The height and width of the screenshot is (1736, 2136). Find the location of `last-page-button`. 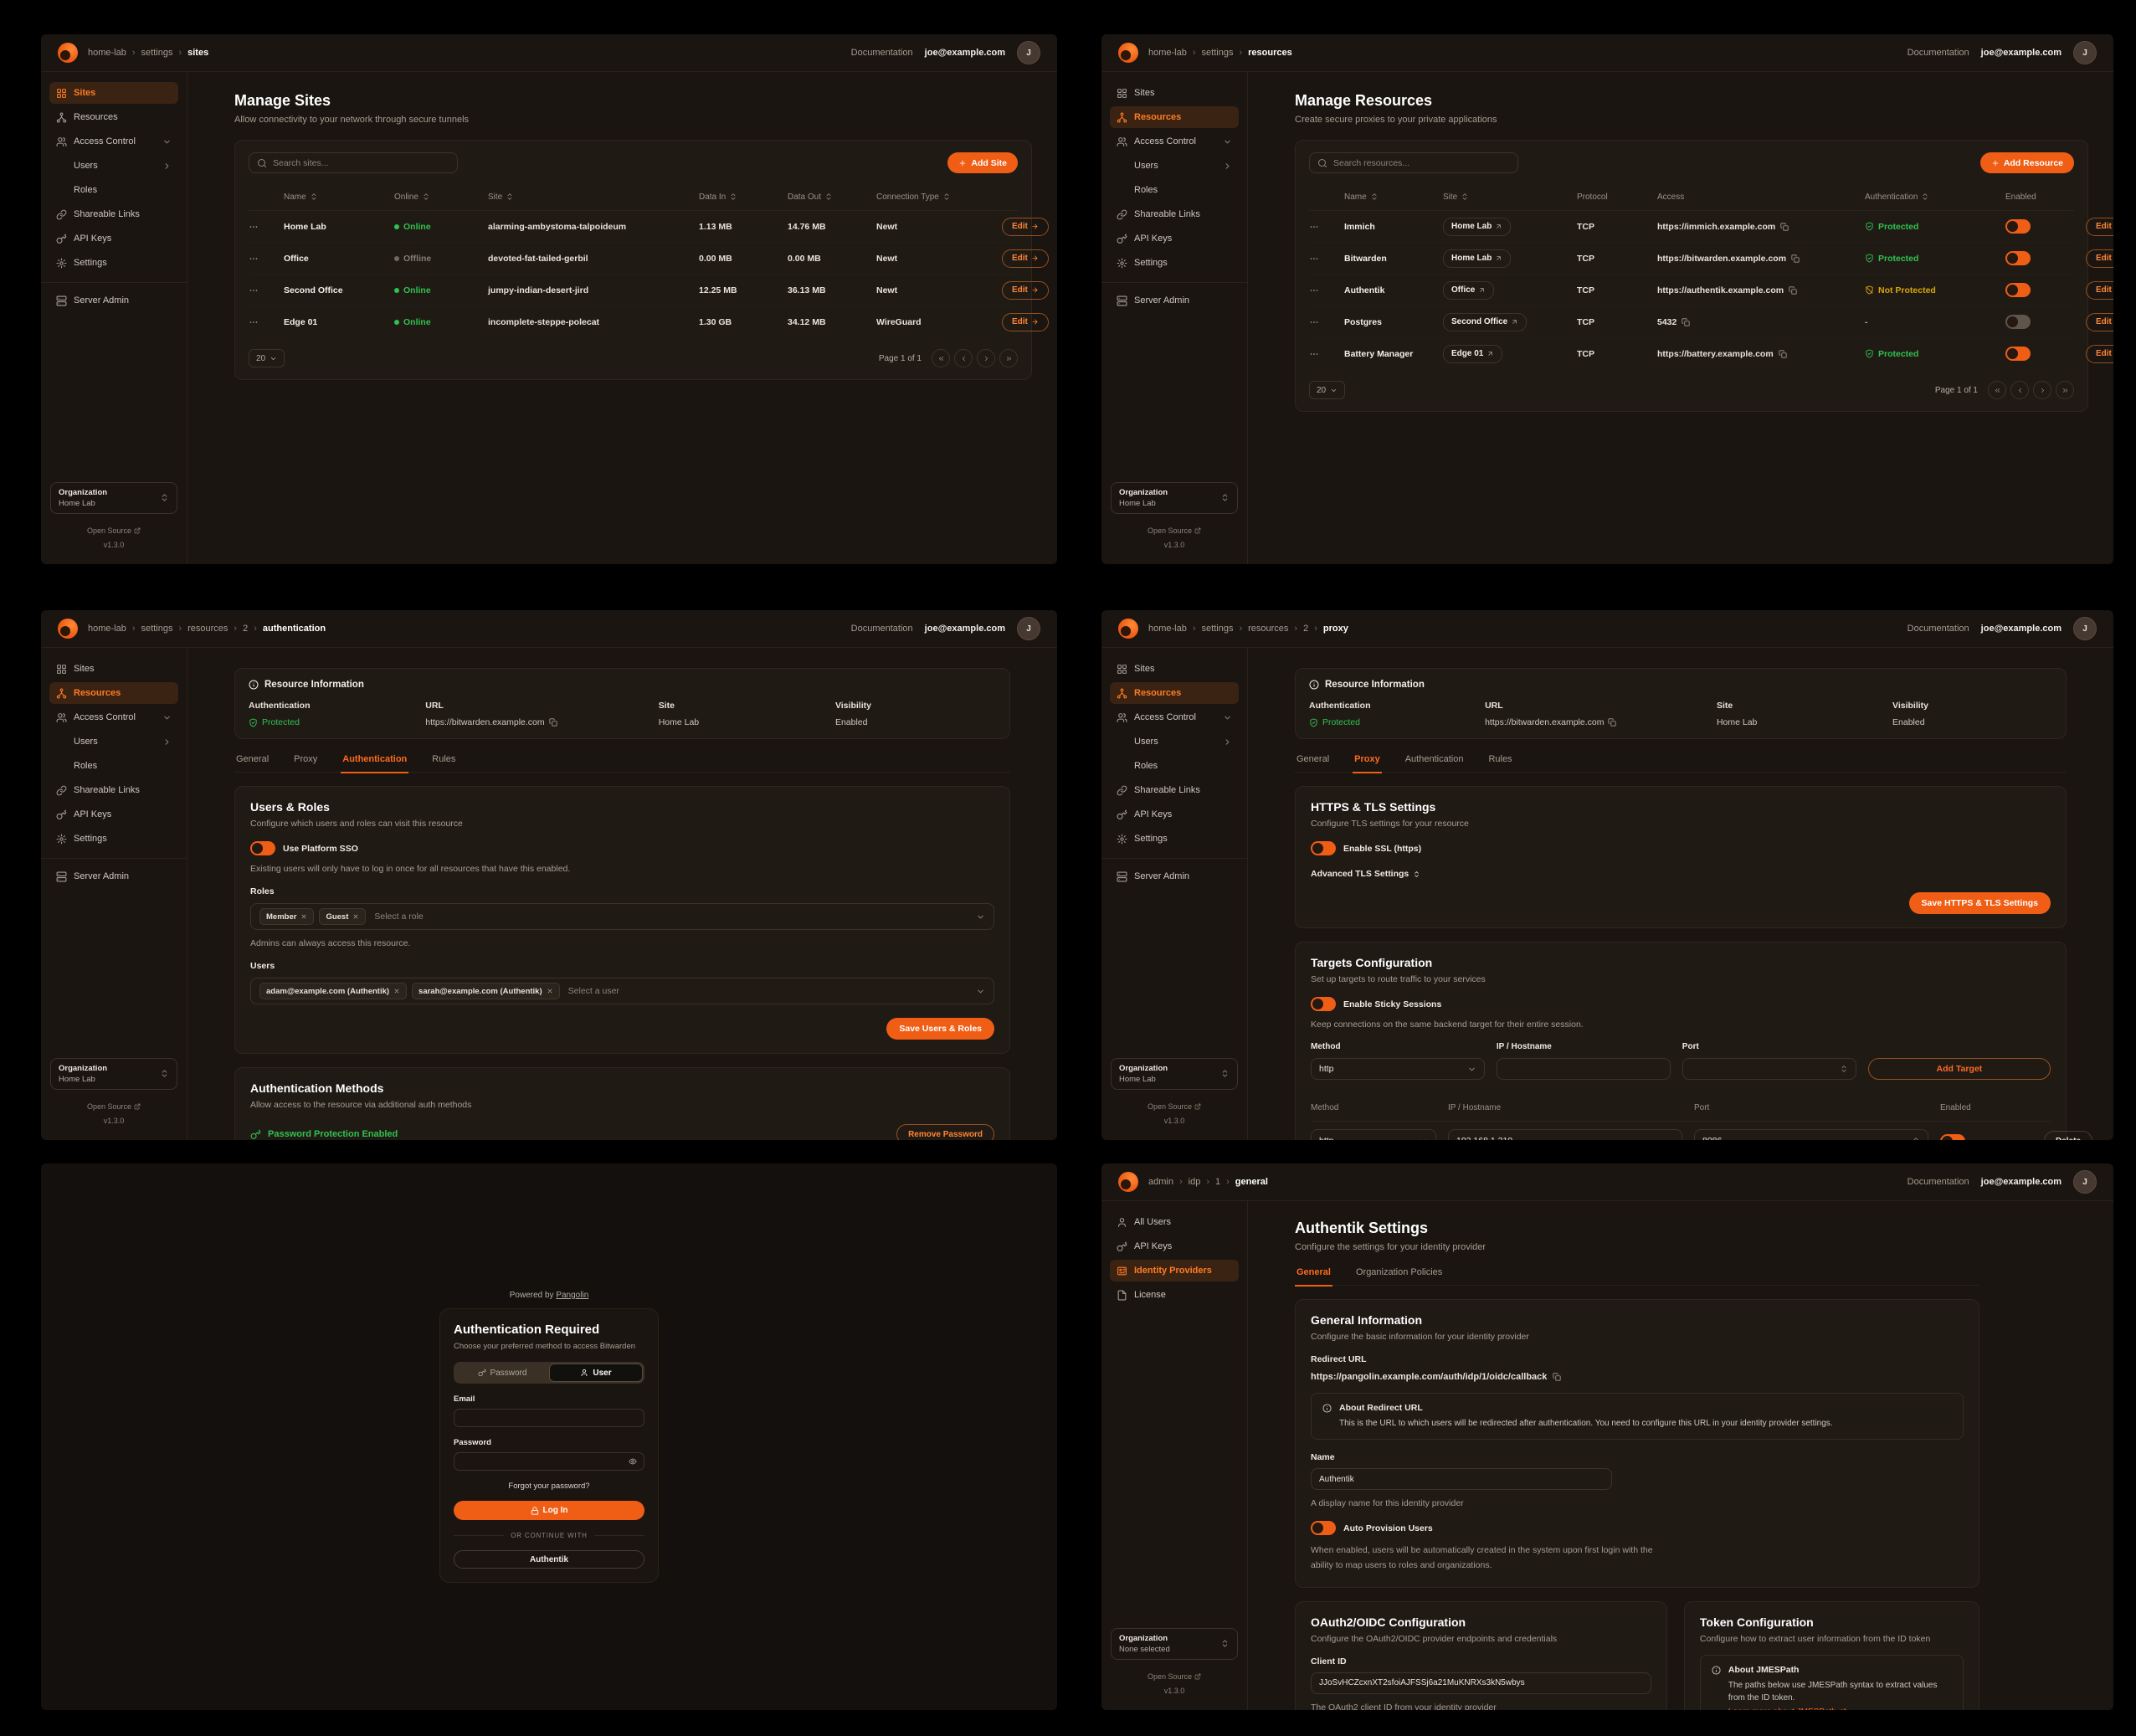

last-page-button is located at coordinates (1009, 358).